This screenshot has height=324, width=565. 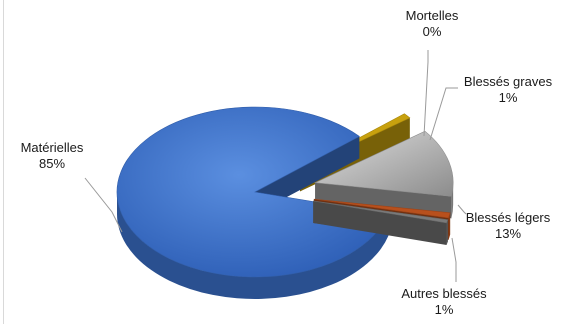 I want to click on slice-percent-label: 0%, so click(x=432, y=31).